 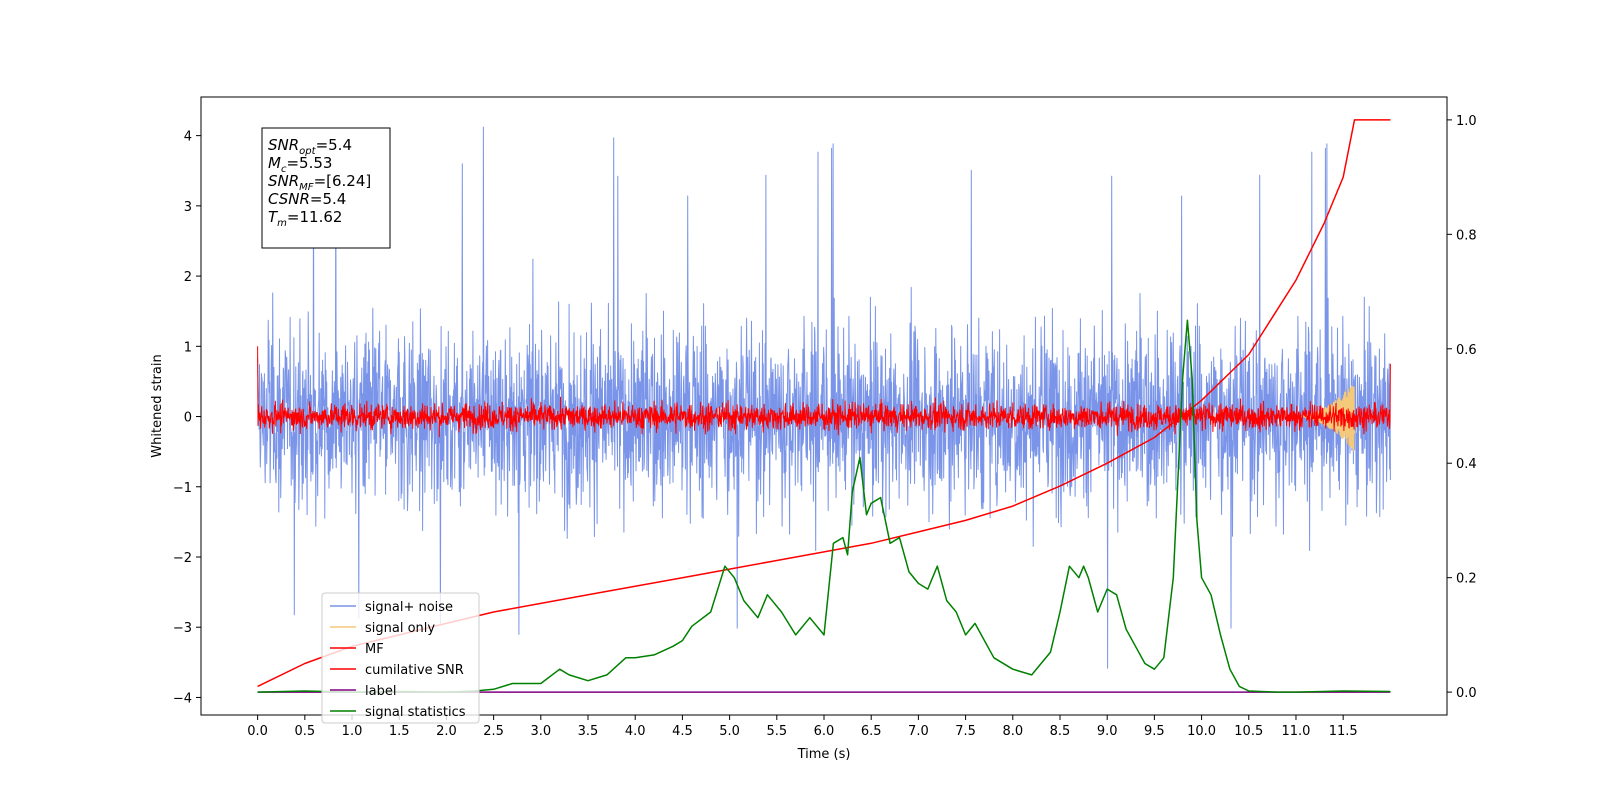 I want to click on x-tick-label: 6.5, so click(x=871, y=731).